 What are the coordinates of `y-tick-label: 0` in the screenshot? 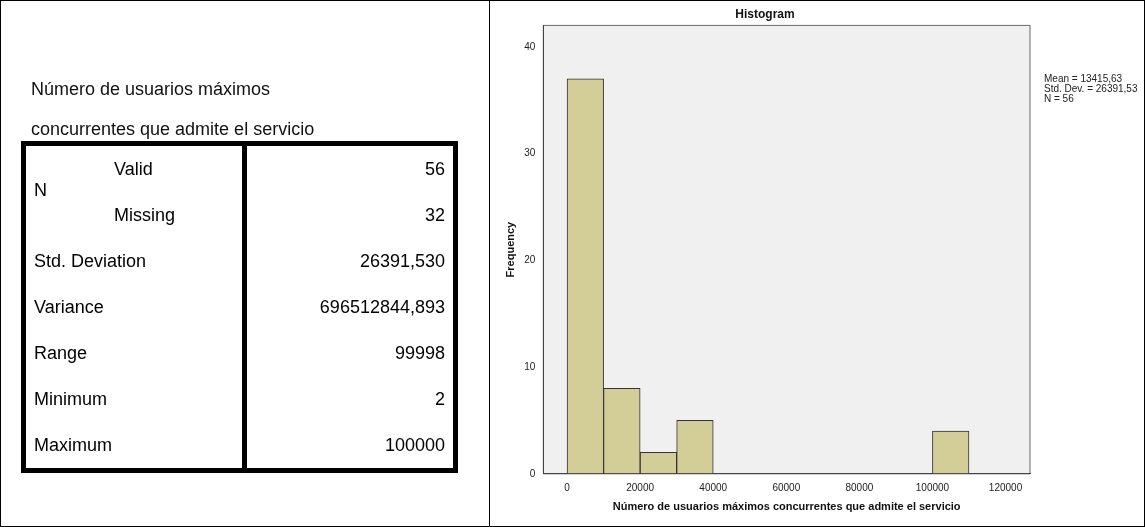 It's located at (532, 473).